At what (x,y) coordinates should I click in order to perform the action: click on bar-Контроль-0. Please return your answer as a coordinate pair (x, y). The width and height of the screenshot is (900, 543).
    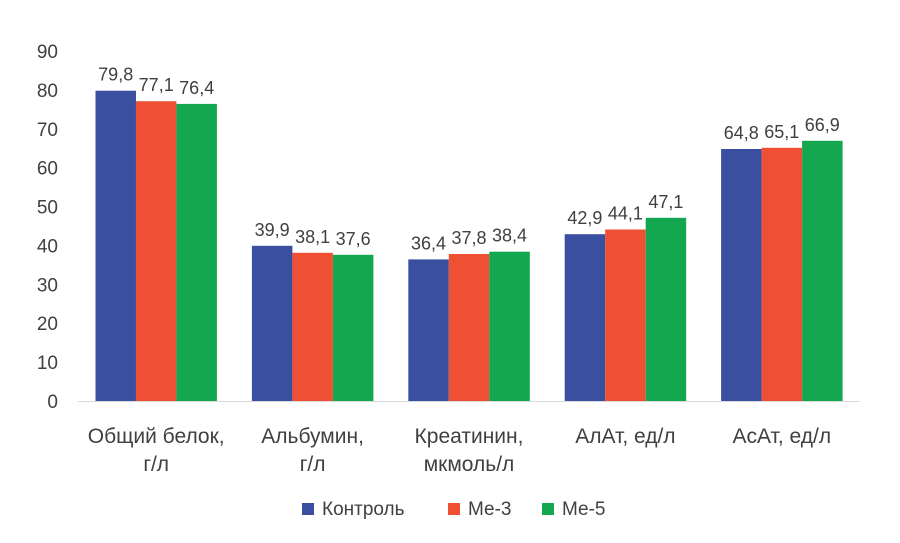
    Looking at the image, I should click on (115, 245).